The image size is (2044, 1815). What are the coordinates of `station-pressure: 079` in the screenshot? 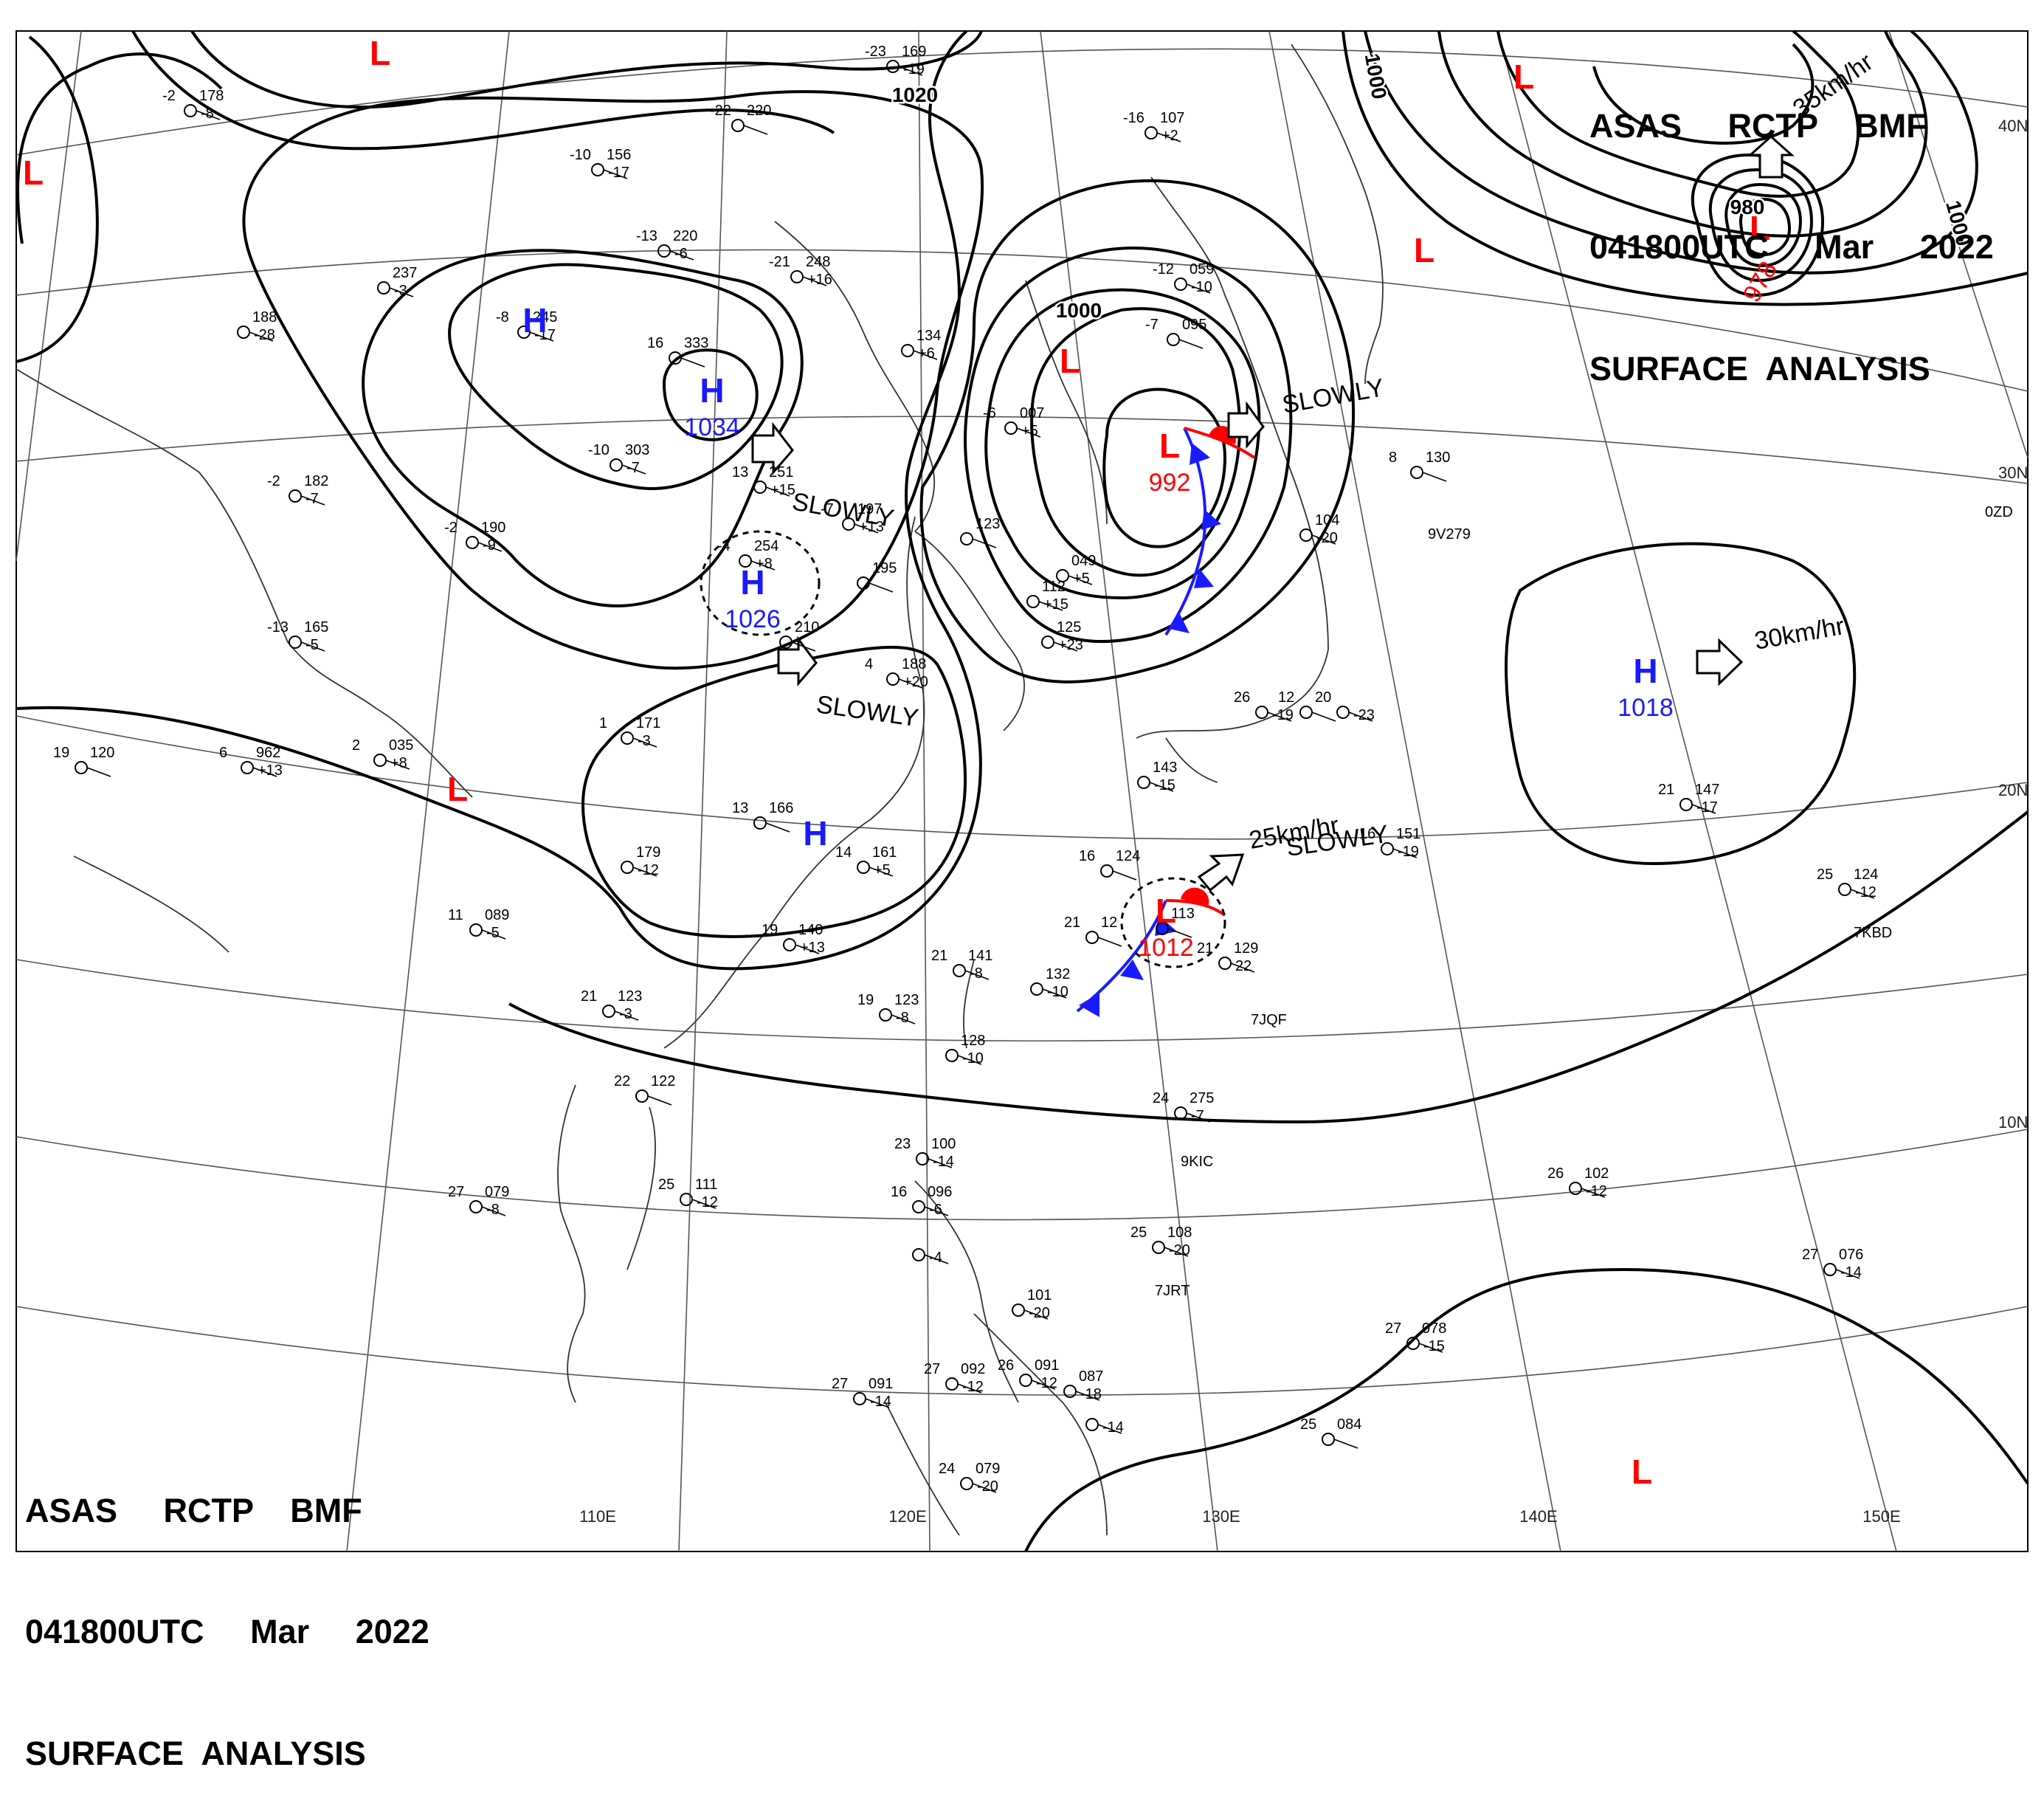 It's located at (497, 1192).